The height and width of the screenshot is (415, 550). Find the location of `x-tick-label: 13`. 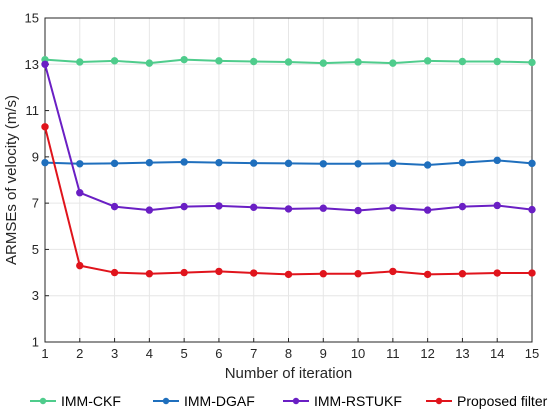

x-tick-label: 13 is located at coordinates (462, 353).